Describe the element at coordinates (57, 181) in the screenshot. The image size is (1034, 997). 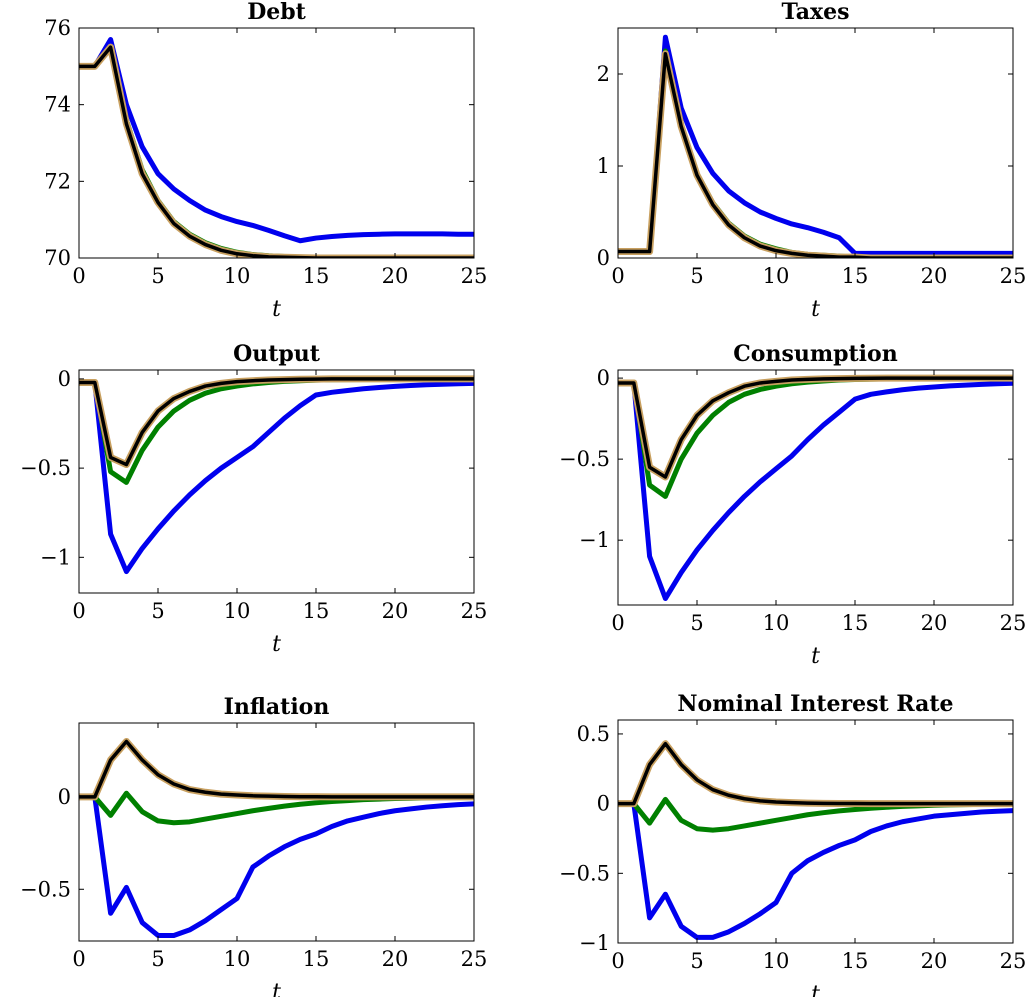
I see `y-tick-label: 72` at that location.